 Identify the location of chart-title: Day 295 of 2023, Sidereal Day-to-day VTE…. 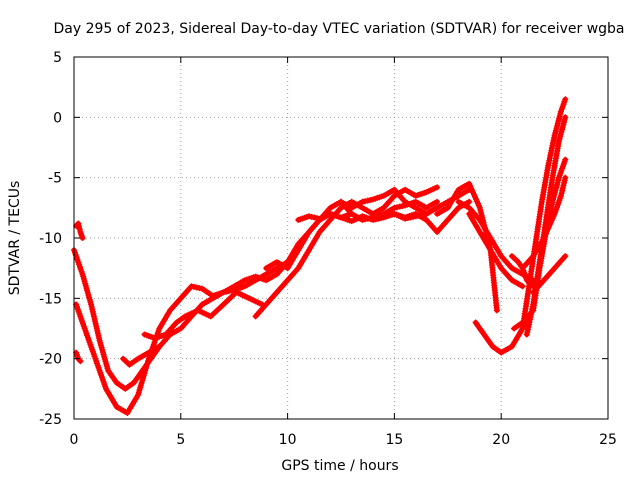
(338, 29).